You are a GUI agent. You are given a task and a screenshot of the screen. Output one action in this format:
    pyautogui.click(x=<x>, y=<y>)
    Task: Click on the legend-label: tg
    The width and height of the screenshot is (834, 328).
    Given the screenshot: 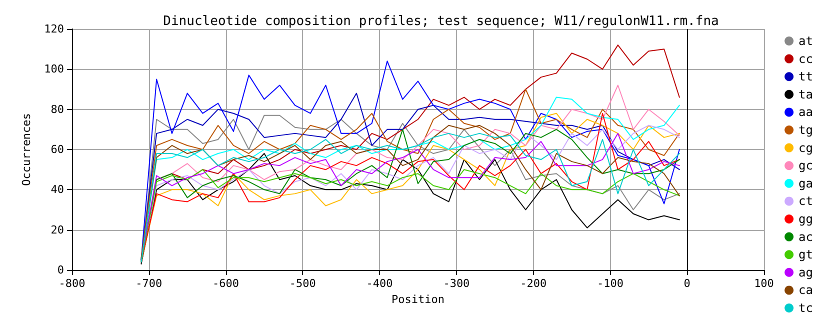 What is the action you would take?
    pyautogui.click(x=806, y=130)
    